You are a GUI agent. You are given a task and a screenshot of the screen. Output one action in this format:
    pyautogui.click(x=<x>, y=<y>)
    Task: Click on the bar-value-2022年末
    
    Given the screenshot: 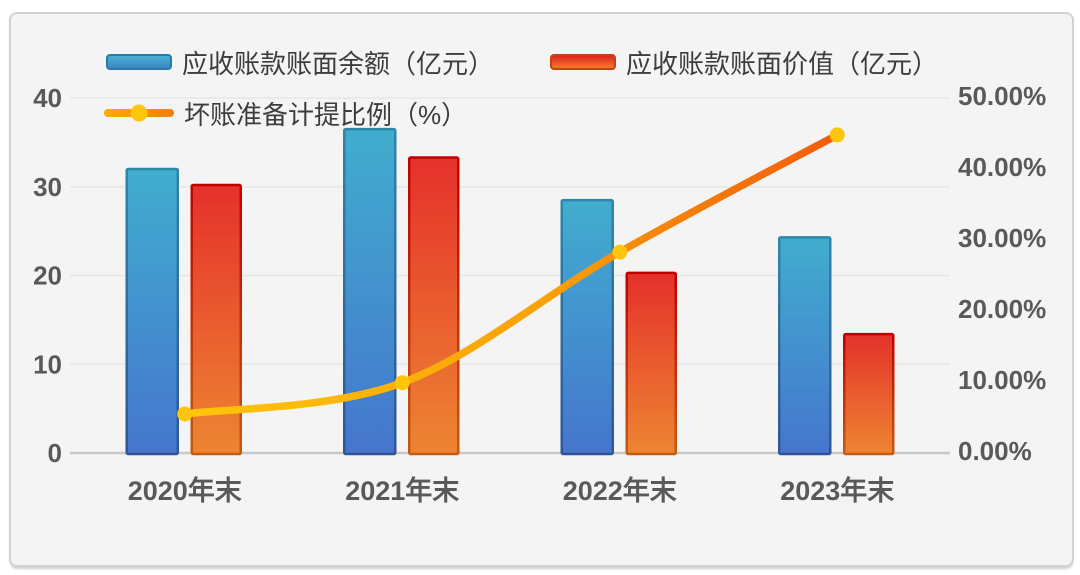 What is the action you would take?
    pyautogui.click(x=651, y=363)
    